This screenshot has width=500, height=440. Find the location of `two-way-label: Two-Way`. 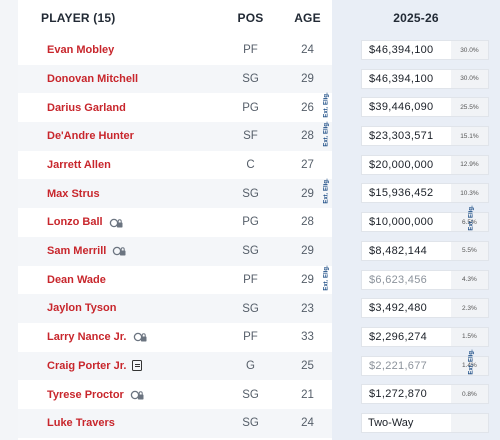

two-way-label: Two-Way is located at coordinates (391, 422).